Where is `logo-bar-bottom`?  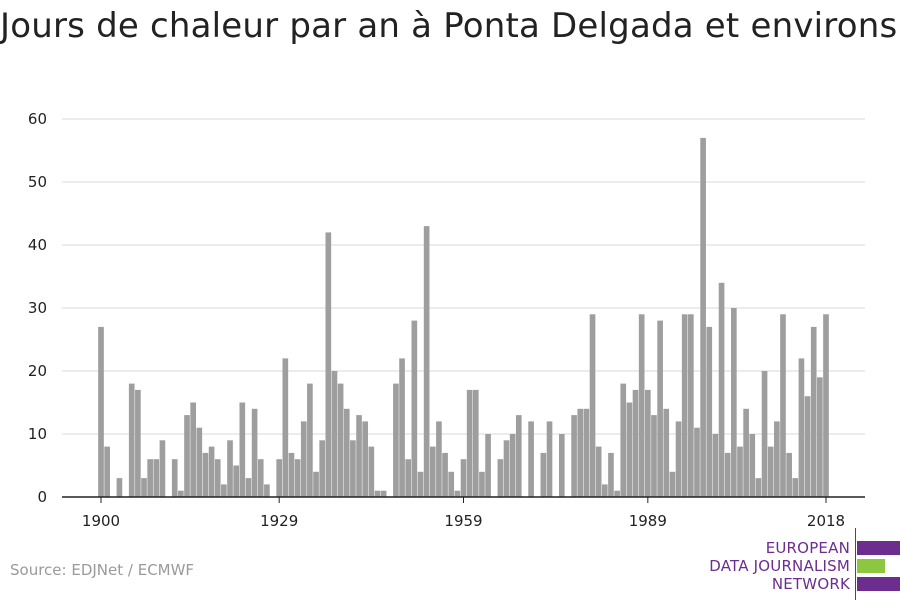
logo-bar-bottom is located at coordinates (878, 584).